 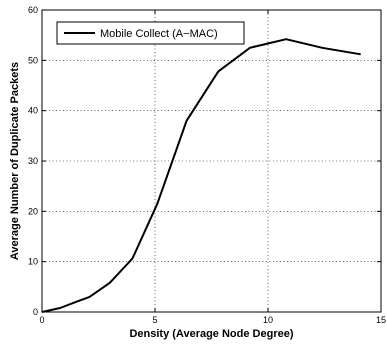 I want to click on y-tick-labels: 0 10 20 30 40 50 60, so click(x=33, y=161).